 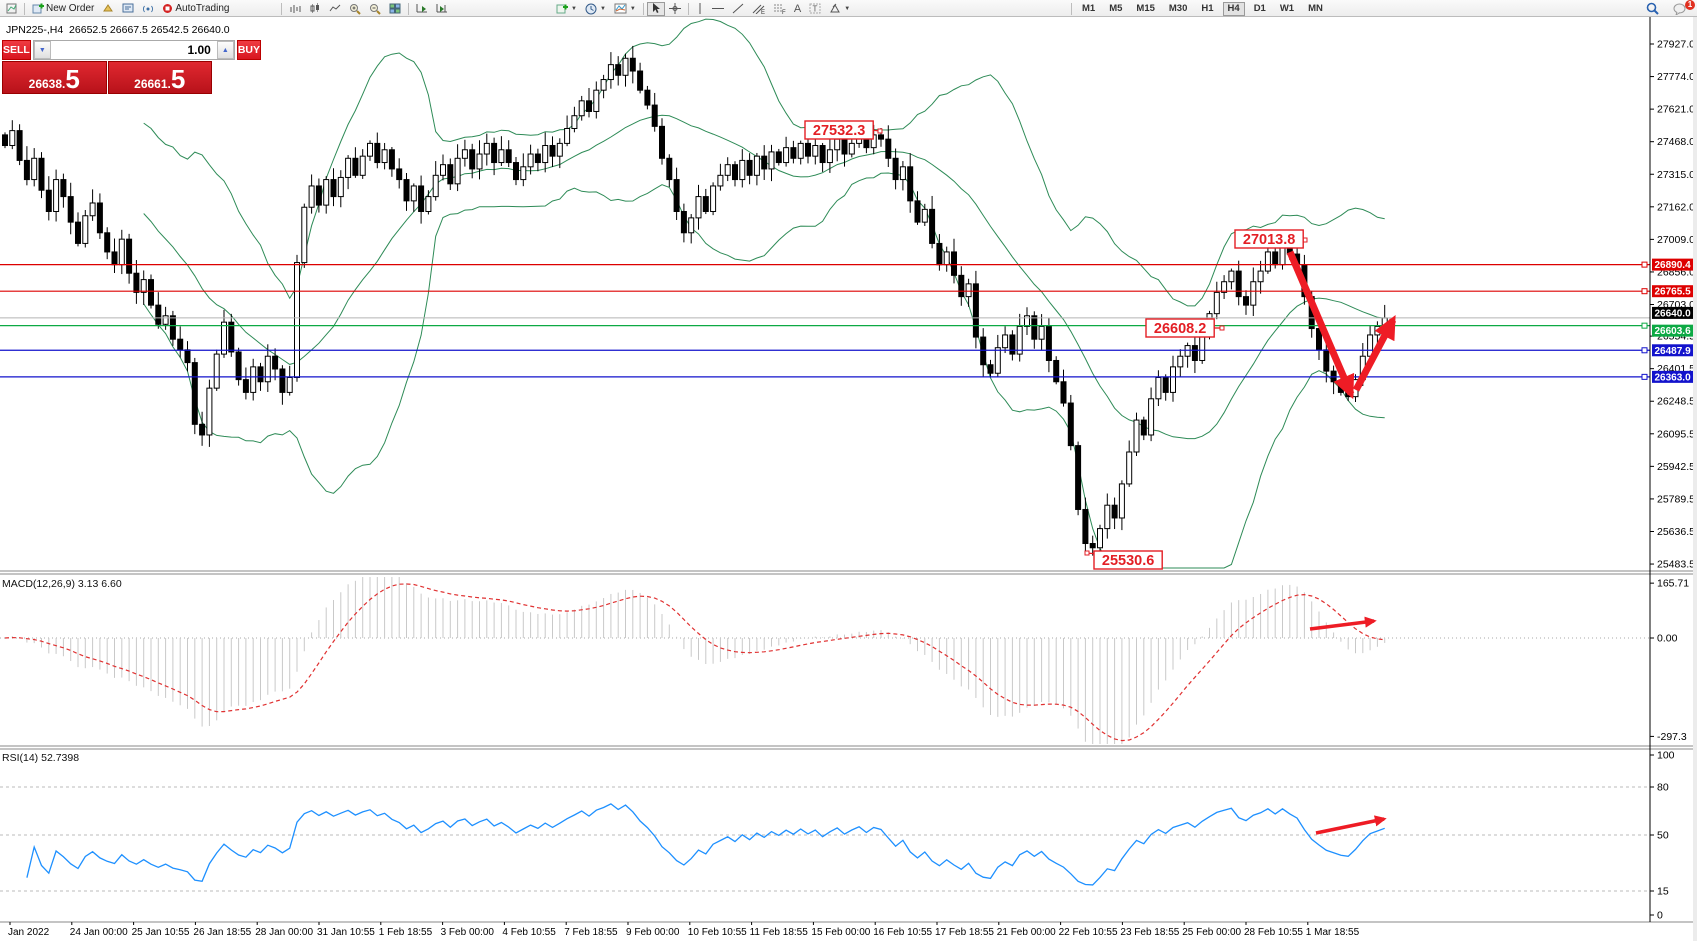 I want to click on svg-text: 24 Jan 00:00, so click(x=99, y=932).